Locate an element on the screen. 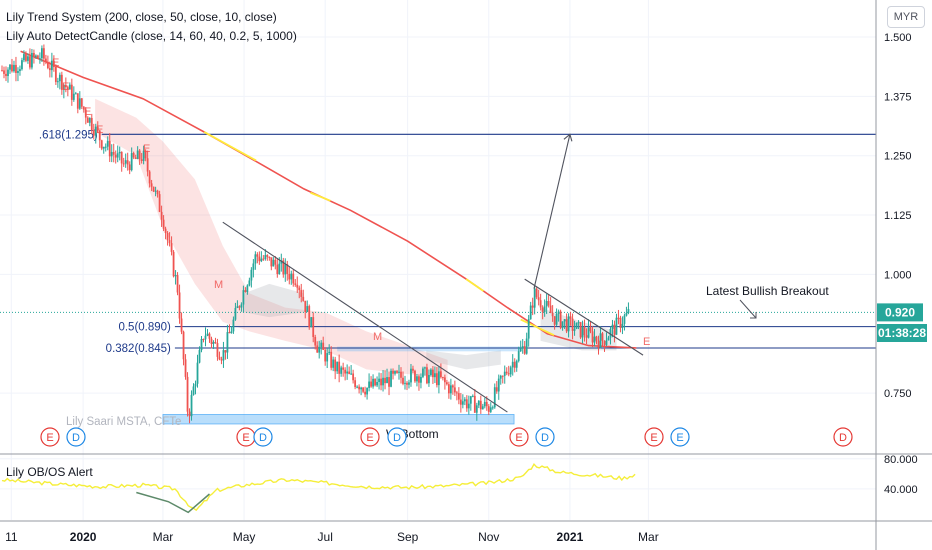  breakout-annotation: Latest Bullish Breakout is located at coordinates (767, 291).